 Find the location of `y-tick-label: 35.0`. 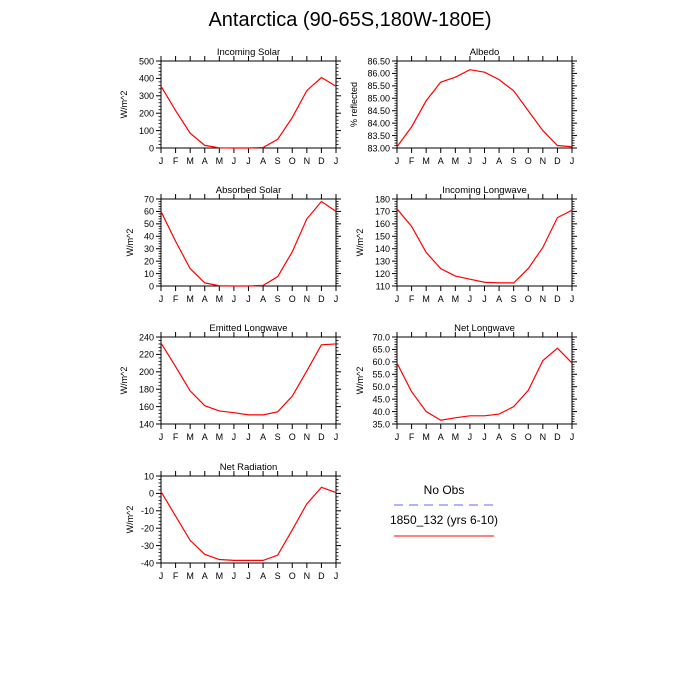

y-tick-label: 35.0 is located at coordinates (381, 424).